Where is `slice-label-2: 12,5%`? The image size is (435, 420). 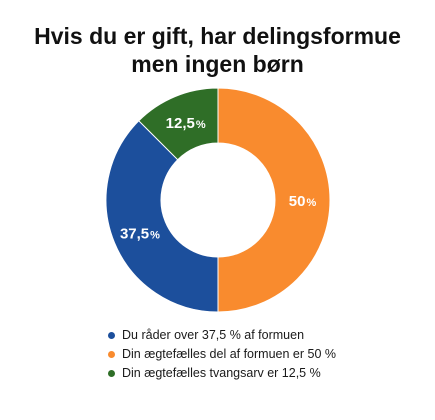 slice-label-2: 12,5% is located at coordinates (186, 123).